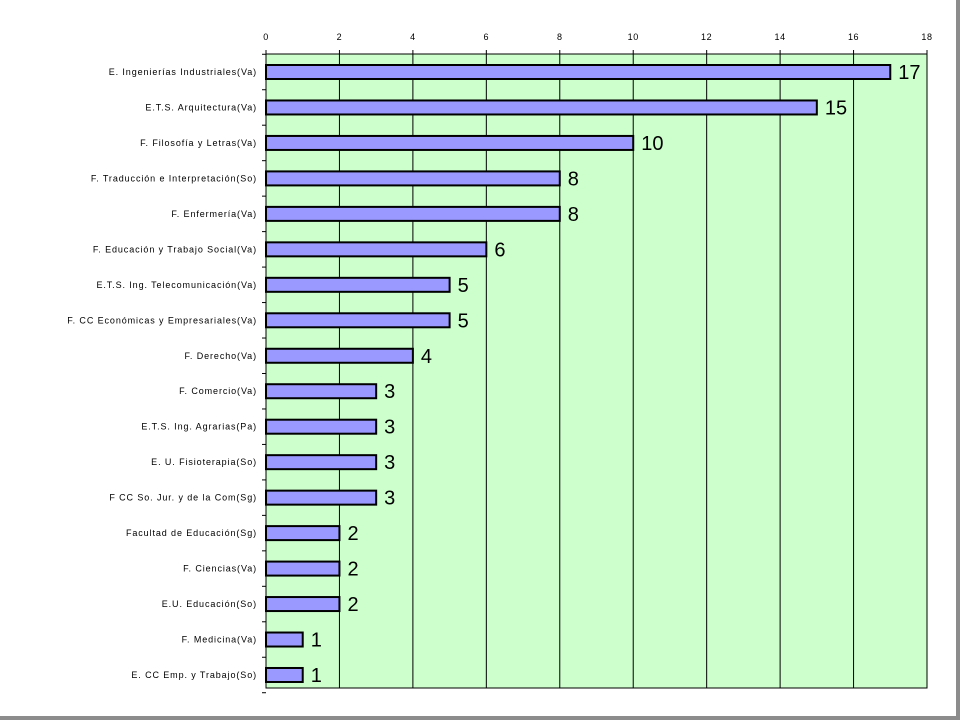 The height and width of the screenshot is (720, 960). Describe the element at coordinates (413, 37) in the screenshot. I see `x-tick-label: 4` at that location.